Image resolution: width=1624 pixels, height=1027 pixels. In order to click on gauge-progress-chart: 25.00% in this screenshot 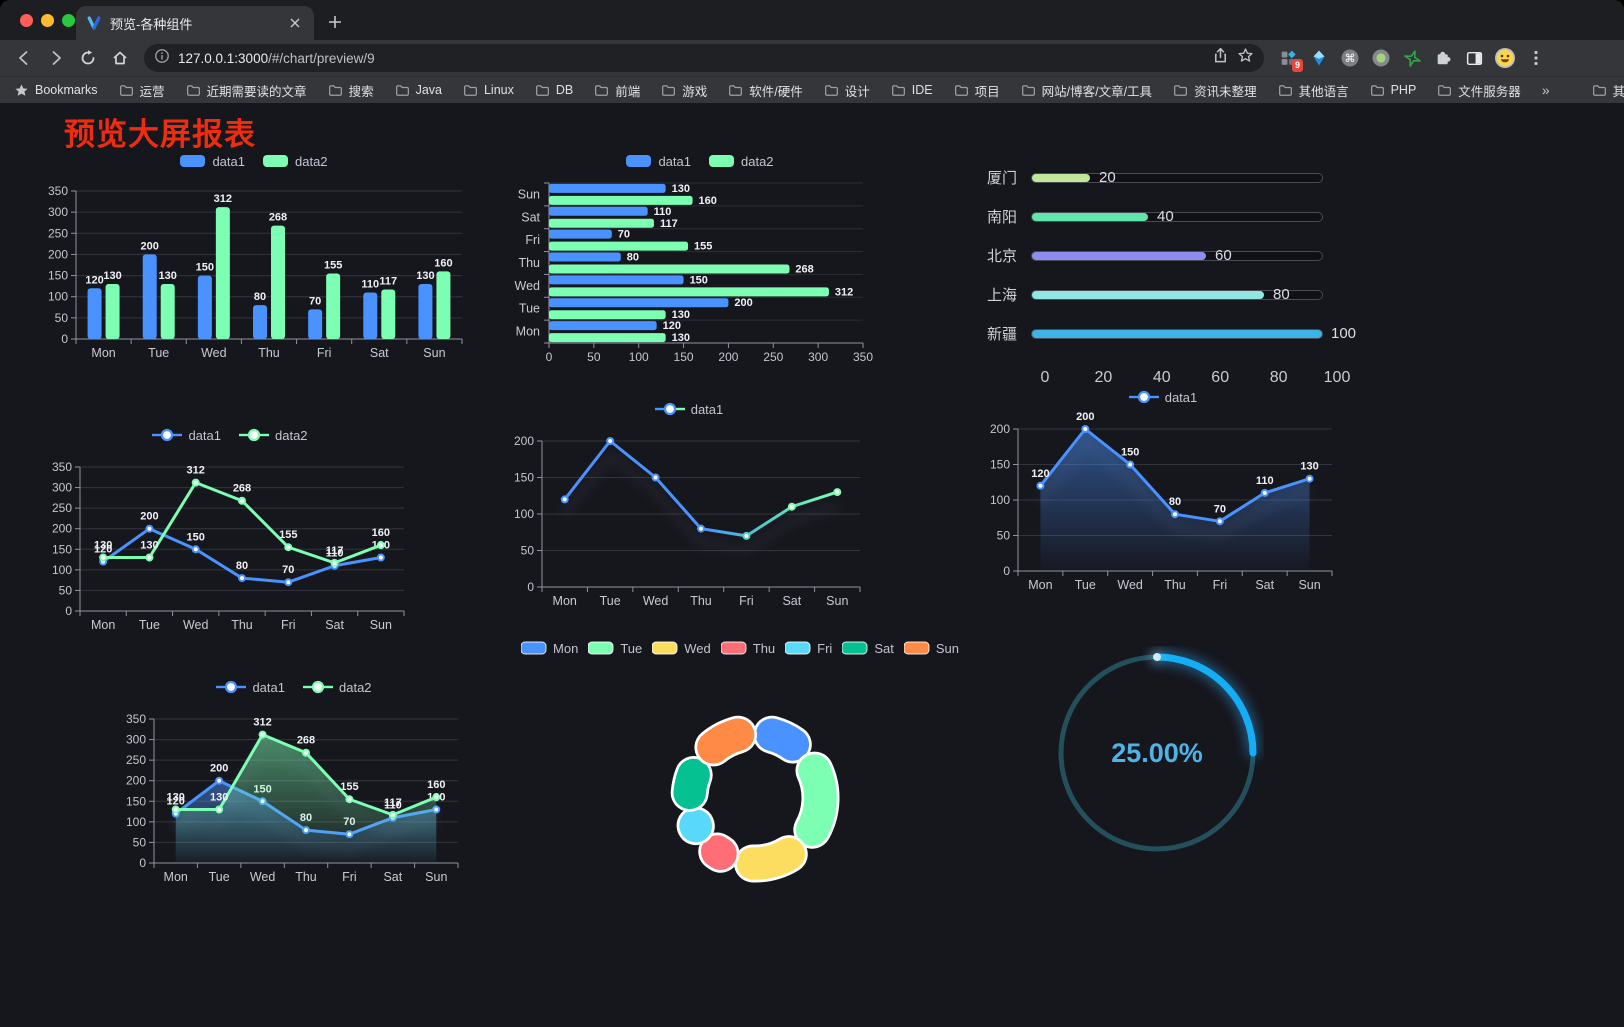, I will do `click(1157, 753)`.